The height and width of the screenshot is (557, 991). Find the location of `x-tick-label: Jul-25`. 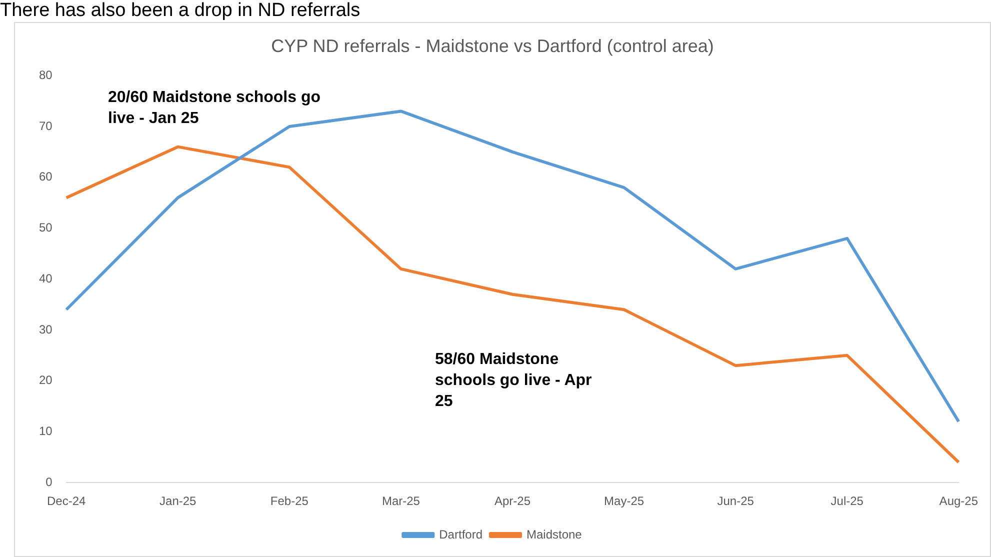

x-tick-label: Jul-25 is located at coordinates (847, 501).